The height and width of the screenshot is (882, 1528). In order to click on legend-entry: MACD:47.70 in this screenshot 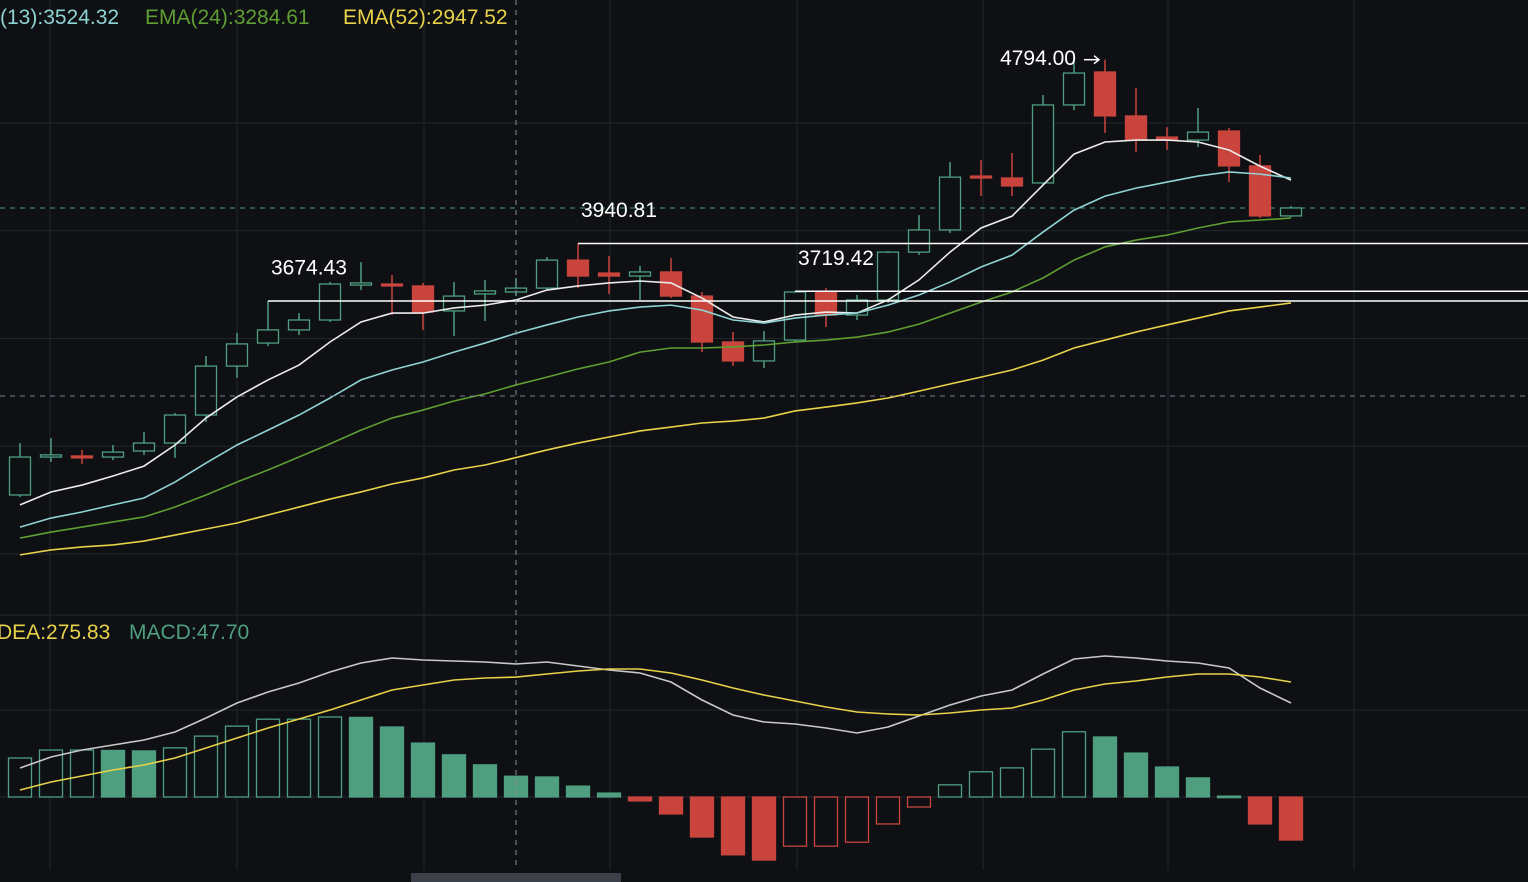, I will do `click(189, 632)`.